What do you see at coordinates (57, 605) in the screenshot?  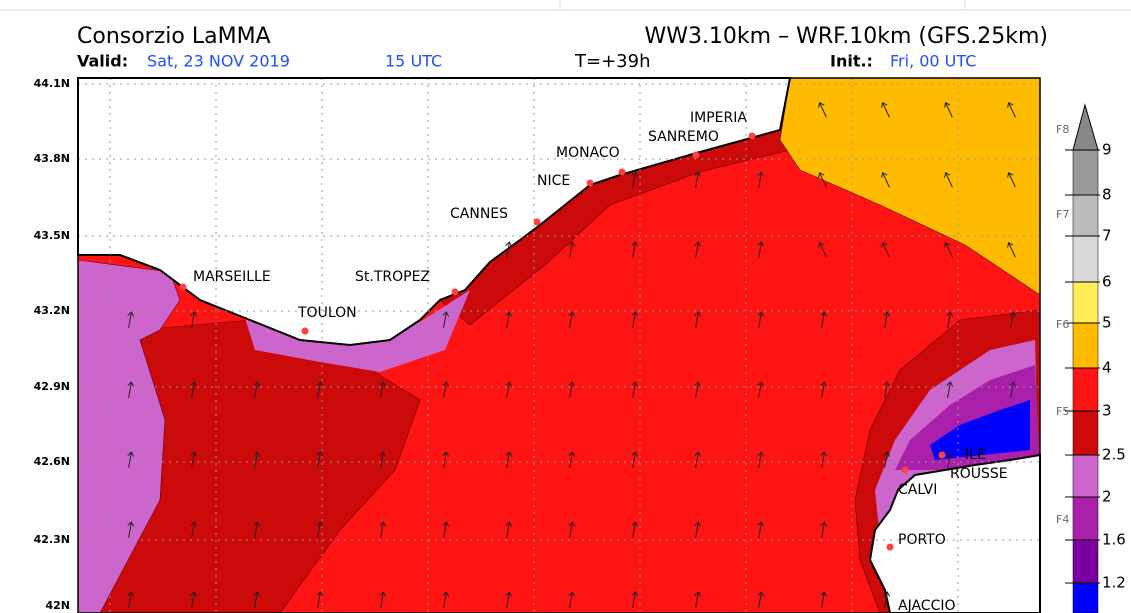 I see `latitude-label: 42N` at bounding box center [57, 605].